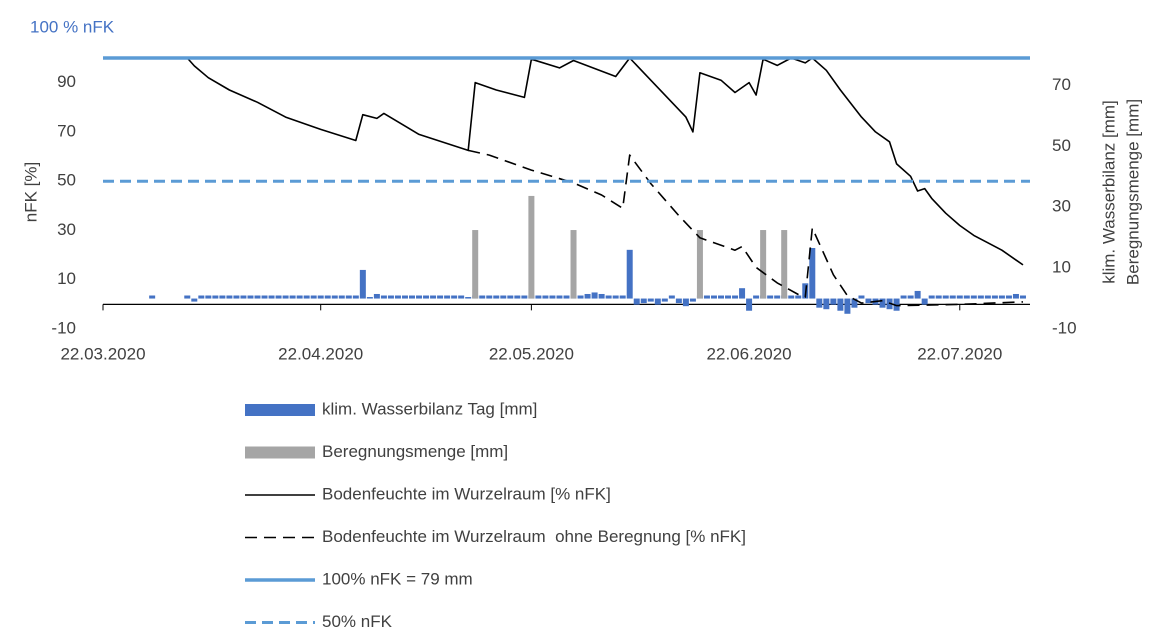 This screenshot has height=635, width=1155. I want to click on y-tick-label: -10, so click(63, 327).